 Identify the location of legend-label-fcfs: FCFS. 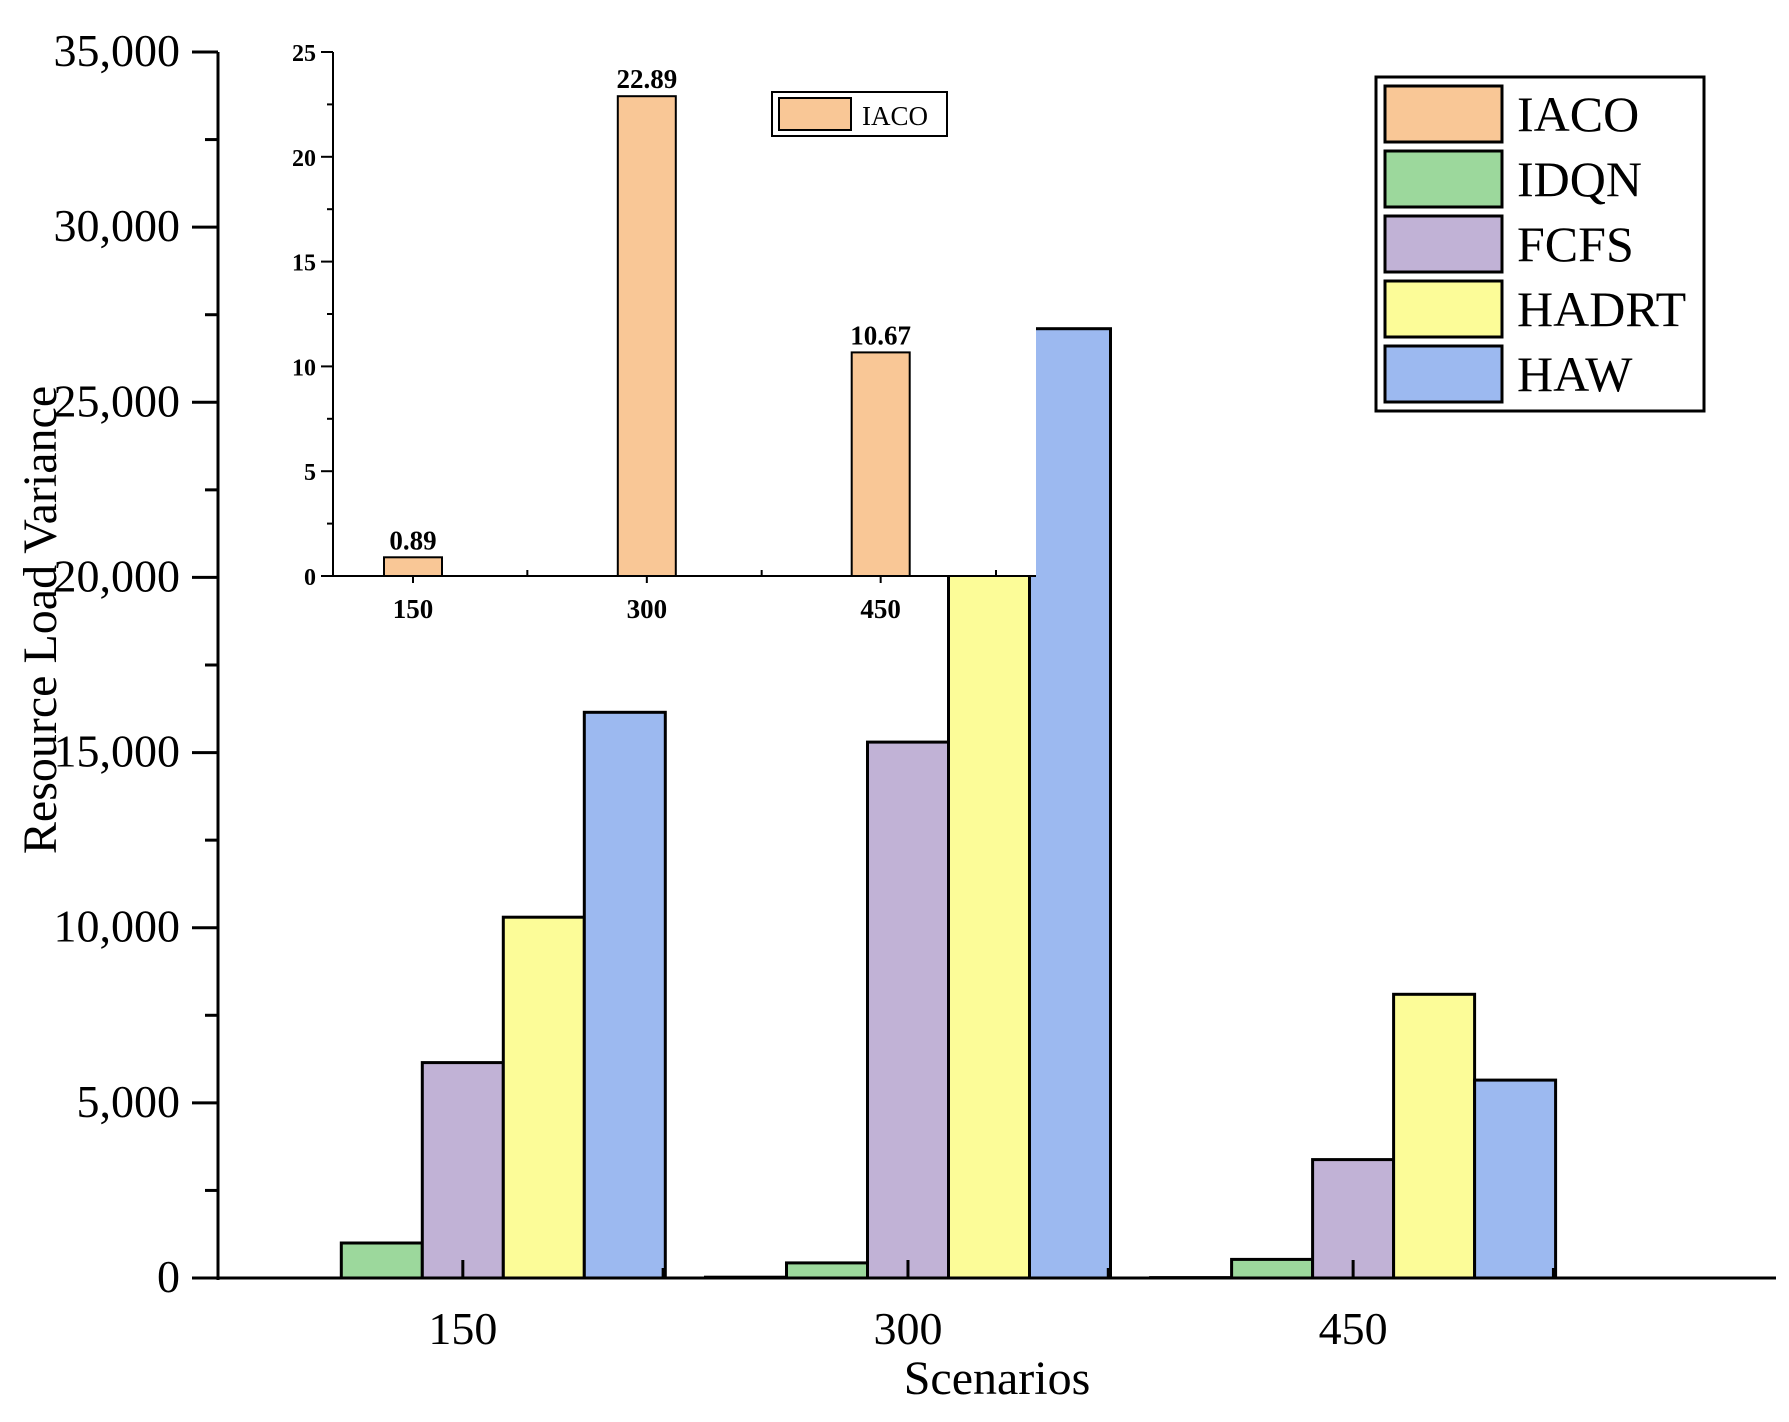
(1575, 244).